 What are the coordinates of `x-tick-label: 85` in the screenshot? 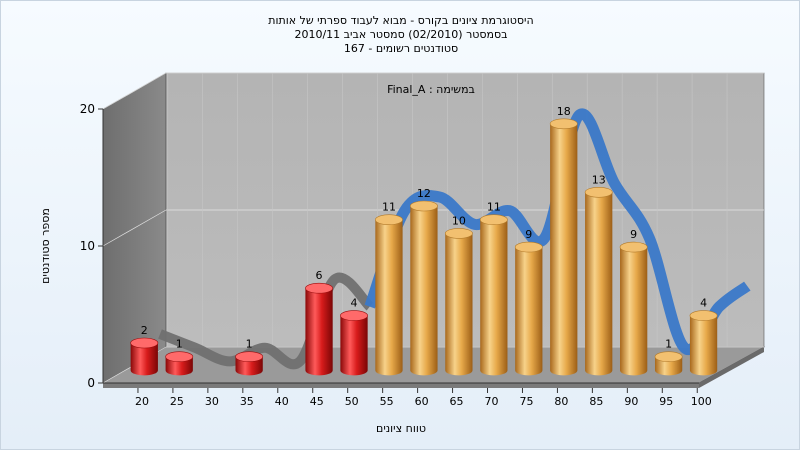 It's located at (596, 401).